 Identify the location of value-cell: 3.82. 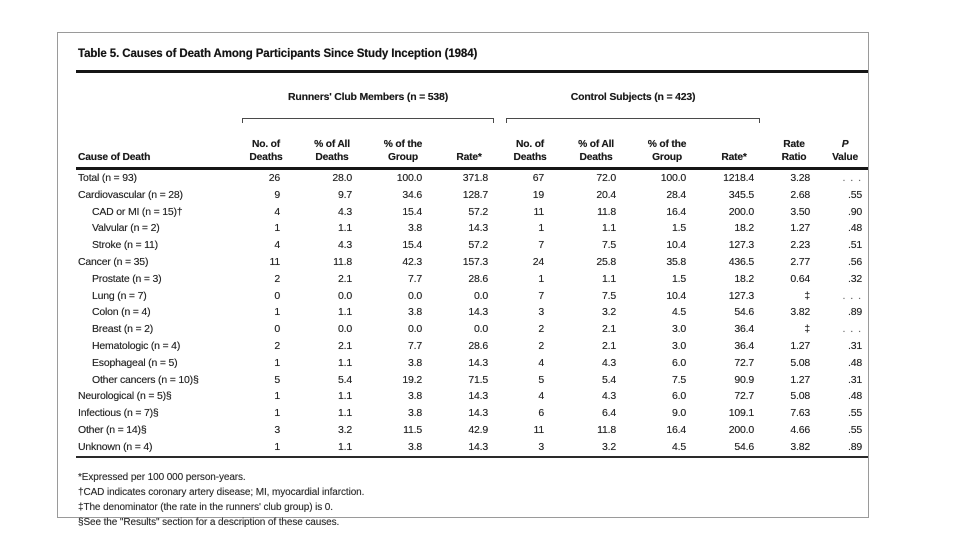
(800, 446).